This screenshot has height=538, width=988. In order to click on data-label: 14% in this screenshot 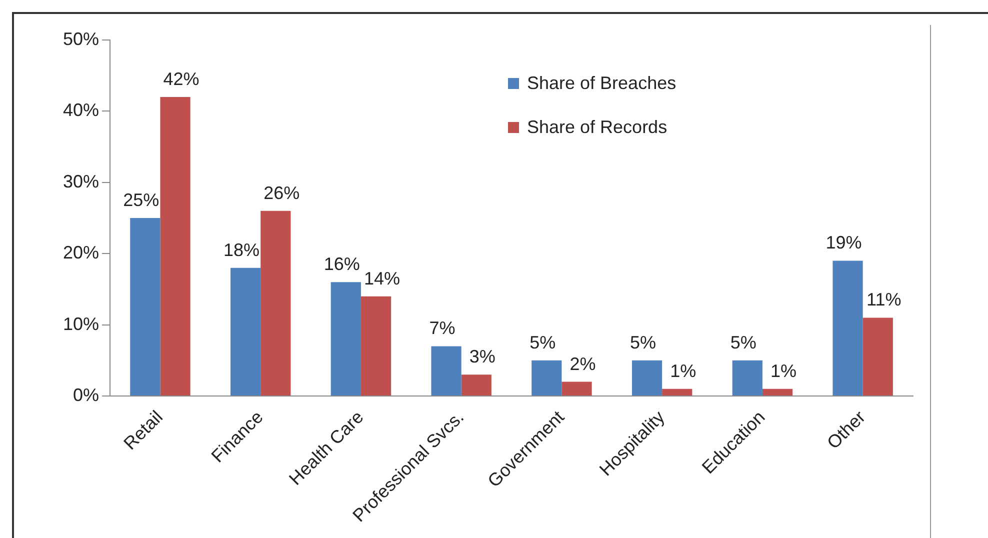, I will do `click(382, 278)`.